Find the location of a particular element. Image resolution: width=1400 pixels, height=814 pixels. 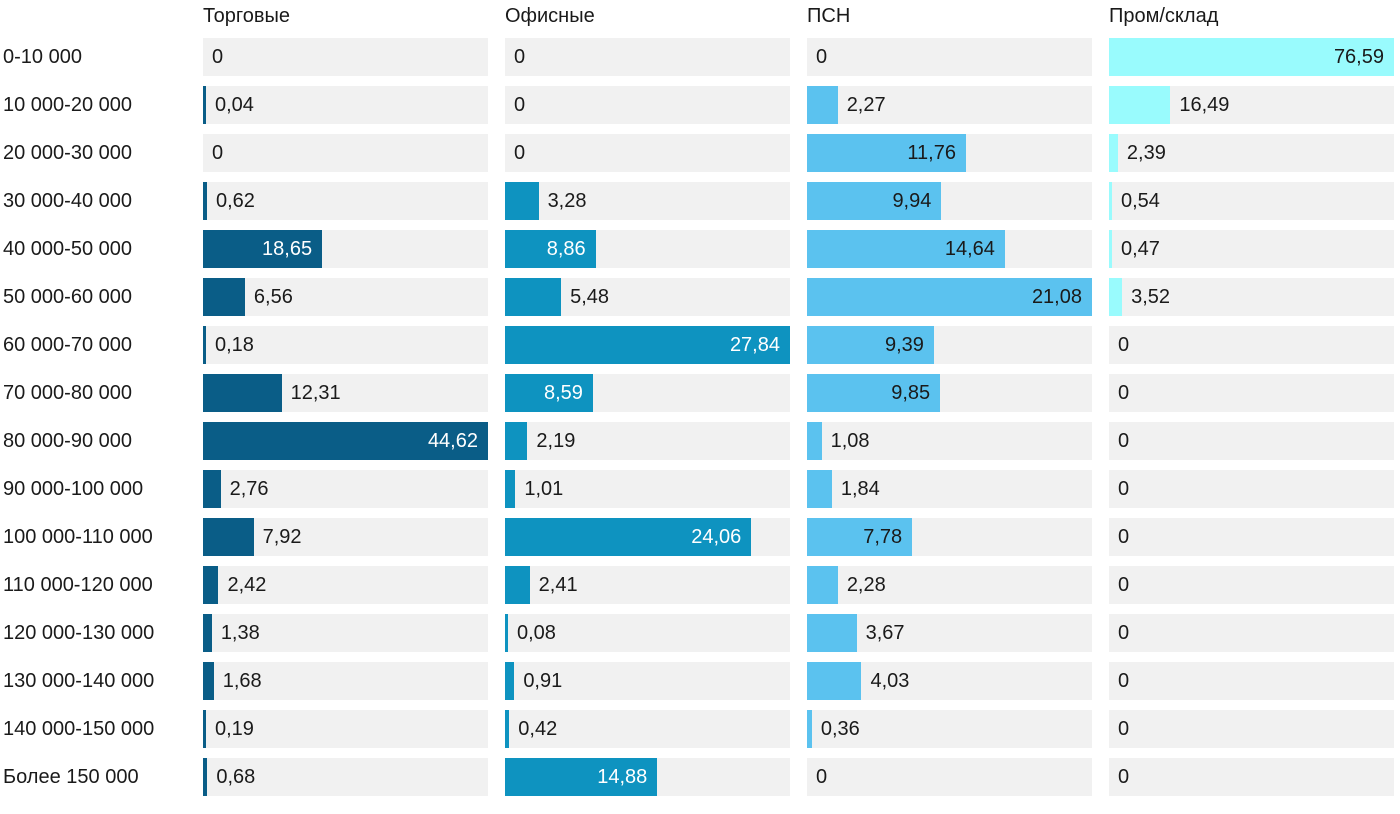

bar-track: 2,76 is located at coordinates (345, 489).